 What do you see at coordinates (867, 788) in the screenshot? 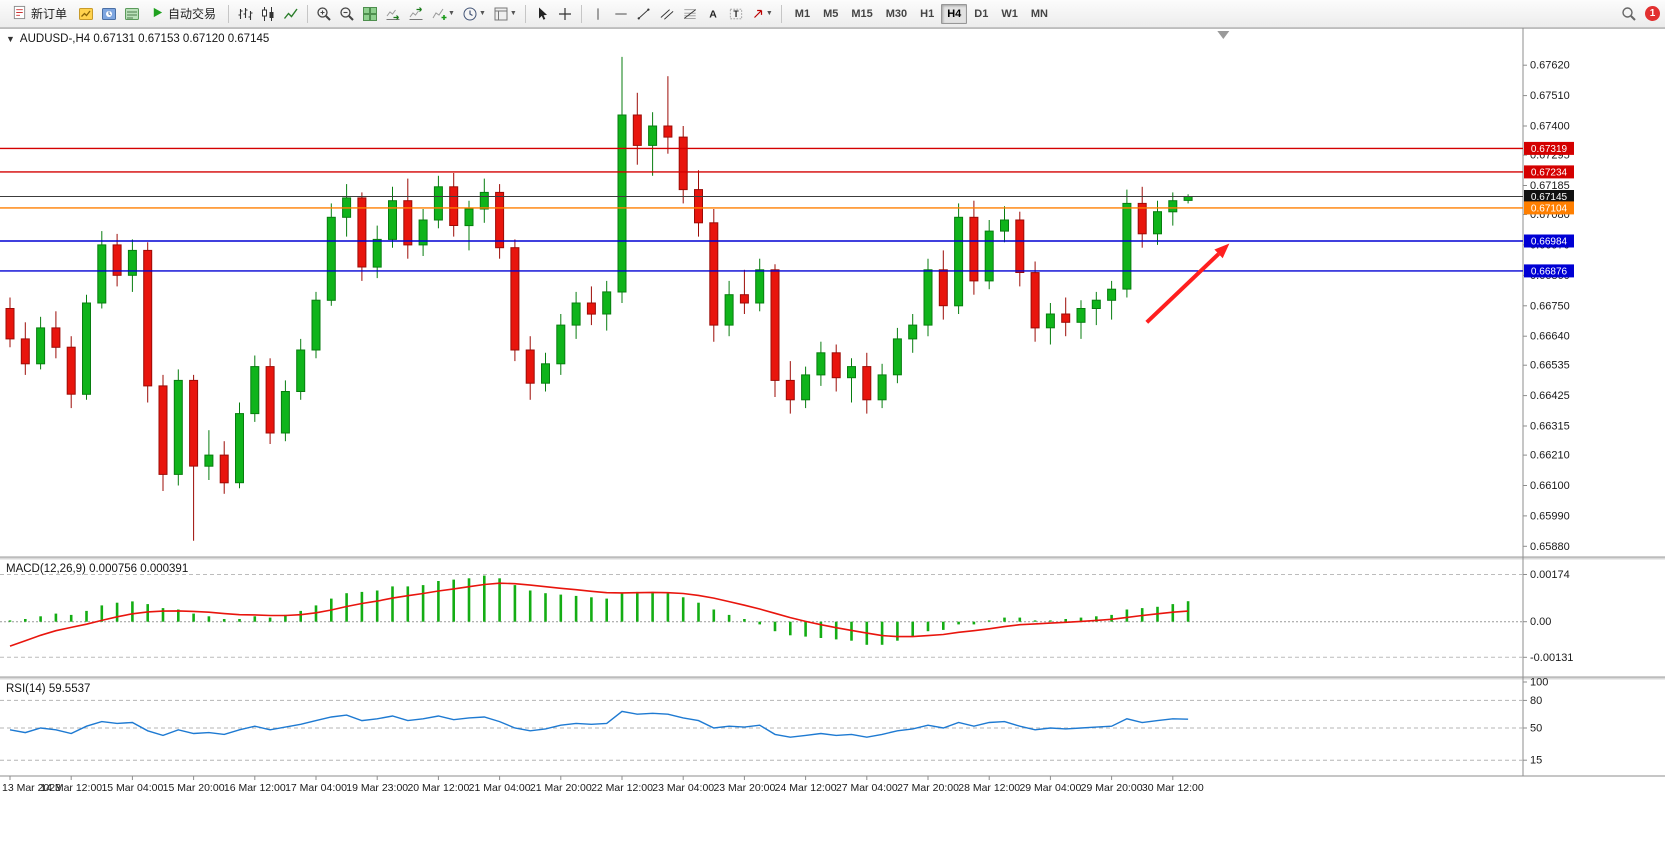
I see `svg-text: 27 Mar 04:00` at bounding box center [867, 788].